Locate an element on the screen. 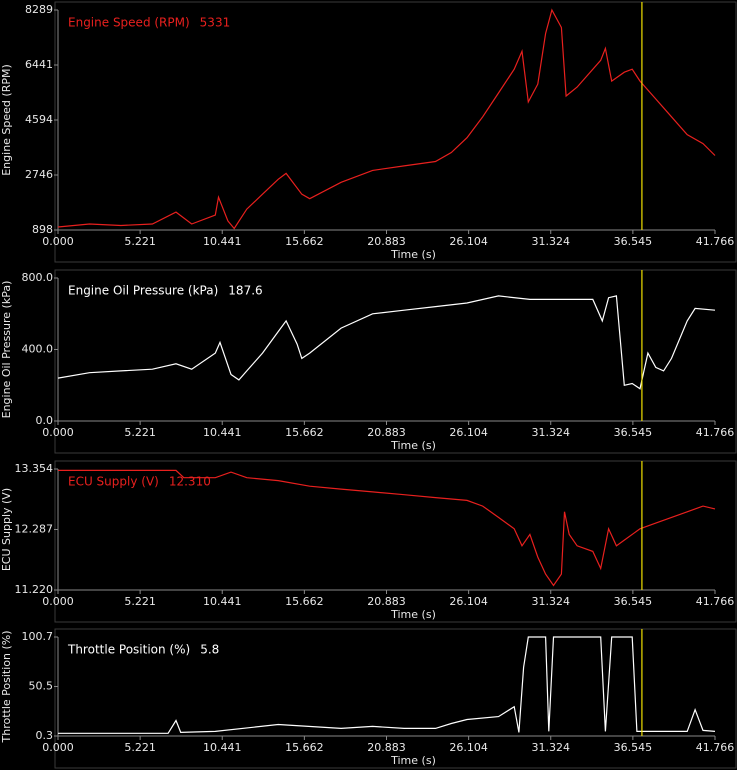 The width and height of the screenshot is (737, 770). legend-entry: Engine Speed (RPM) is located at coordinates (129, 23).